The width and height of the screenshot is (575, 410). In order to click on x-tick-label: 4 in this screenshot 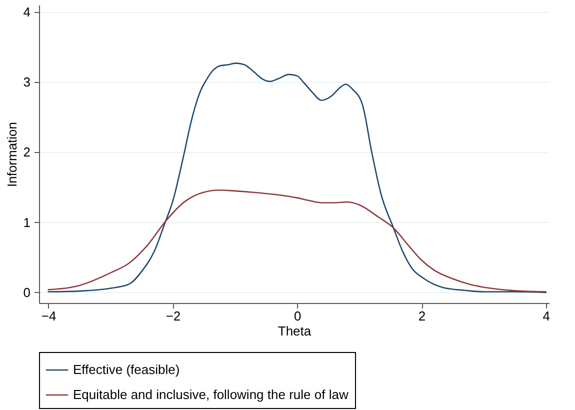, I will do `click(546, 316)`.